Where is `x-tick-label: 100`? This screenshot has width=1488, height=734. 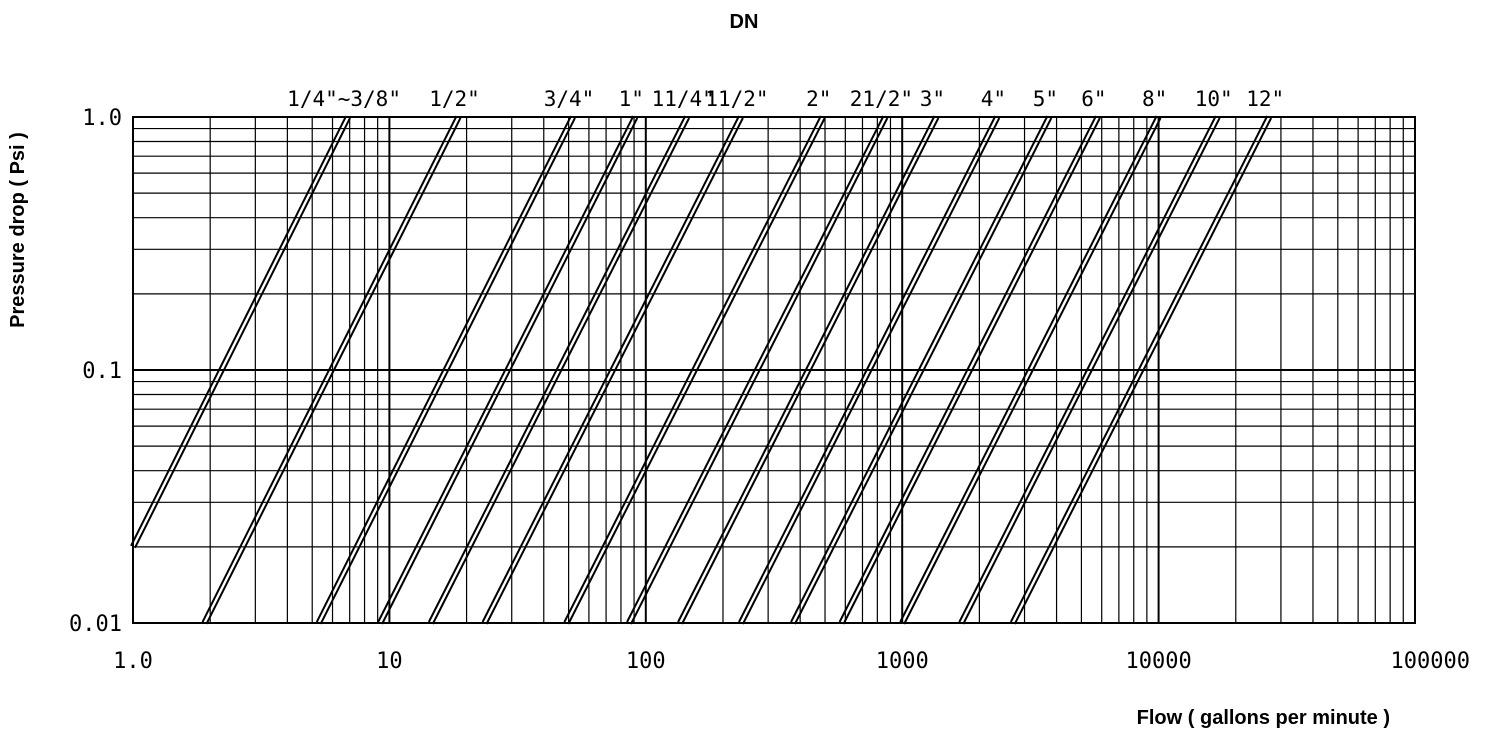 x-tick-label: 100 is located at coordinates (646, 661).